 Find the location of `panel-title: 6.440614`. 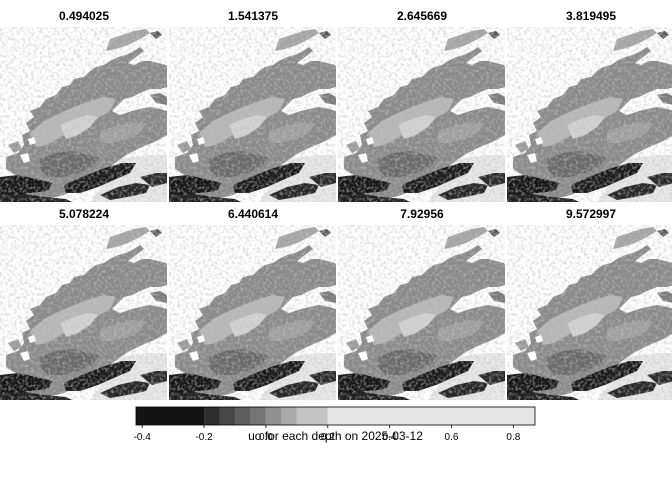

panel-title: 6.440614 is located at coordinates (253, 214).